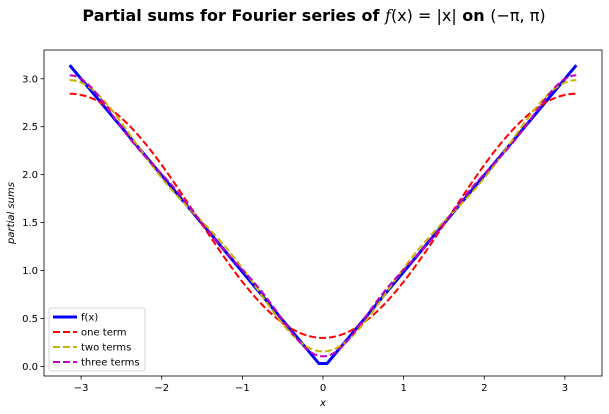 The height and width of the screenshot is (414, 609). I want to click on x-ticks: −3 −2 −1 0 1 2 3, so click(321, 385).